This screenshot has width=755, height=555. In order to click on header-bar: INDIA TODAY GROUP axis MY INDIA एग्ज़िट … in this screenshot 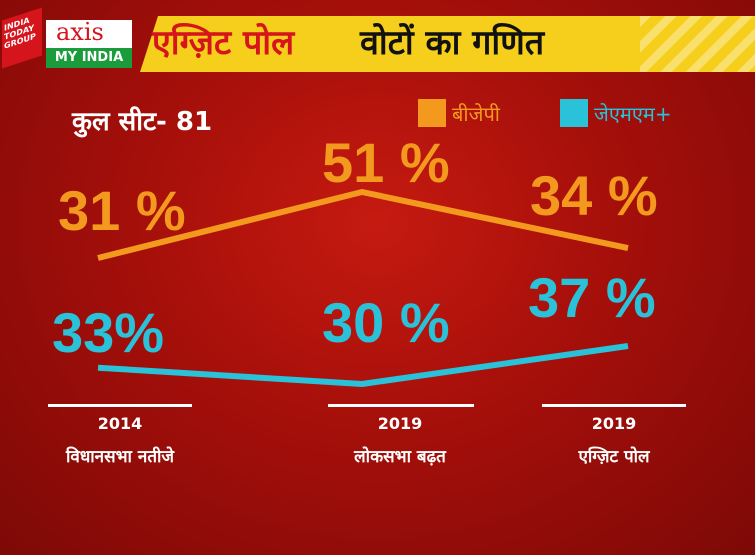, I will do `click(377, 36)`.